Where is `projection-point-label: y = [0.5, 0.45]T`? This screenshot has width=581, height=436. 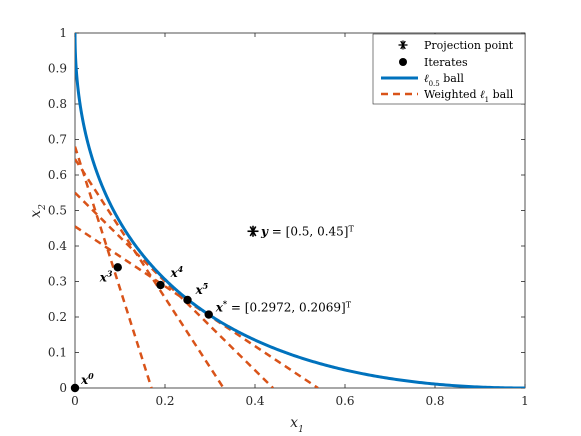
projection-point-label: y = [0.5, 0.45]T is located at coordinates (307, 231).